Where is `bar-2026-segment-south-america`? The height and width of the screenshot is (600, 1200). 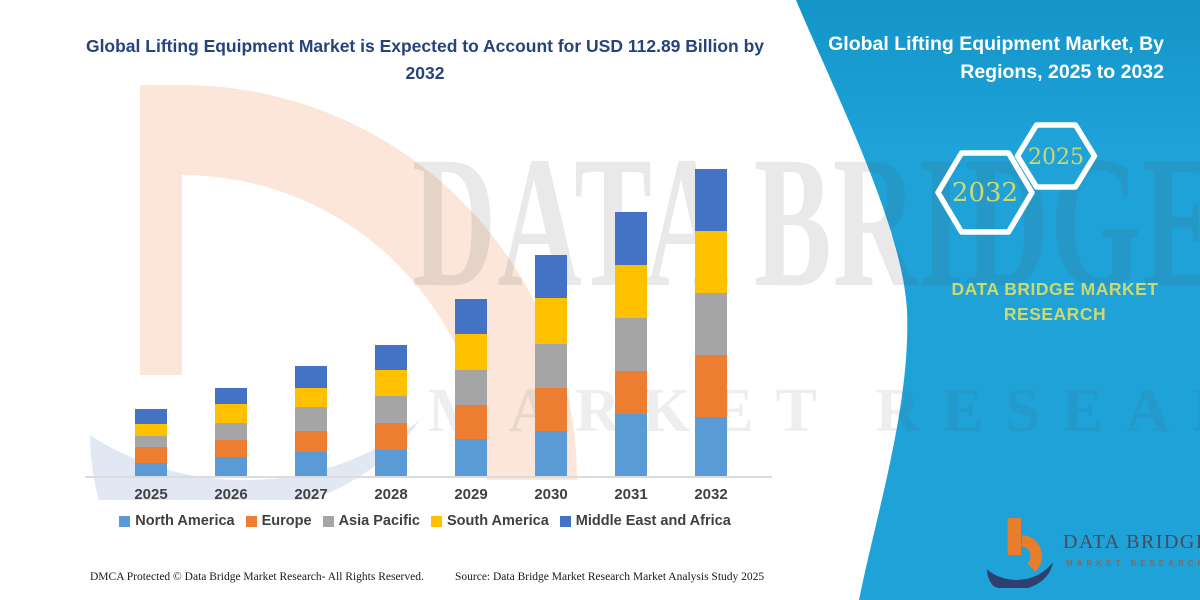 bar-2026-segment-south-america is located at coordinates (231, 413).